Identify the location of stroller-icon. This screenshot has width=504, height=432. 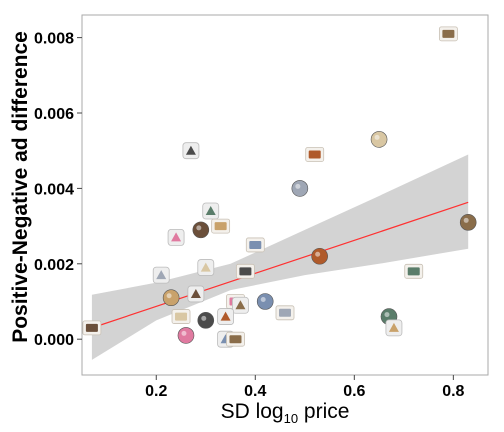
(181, 316).